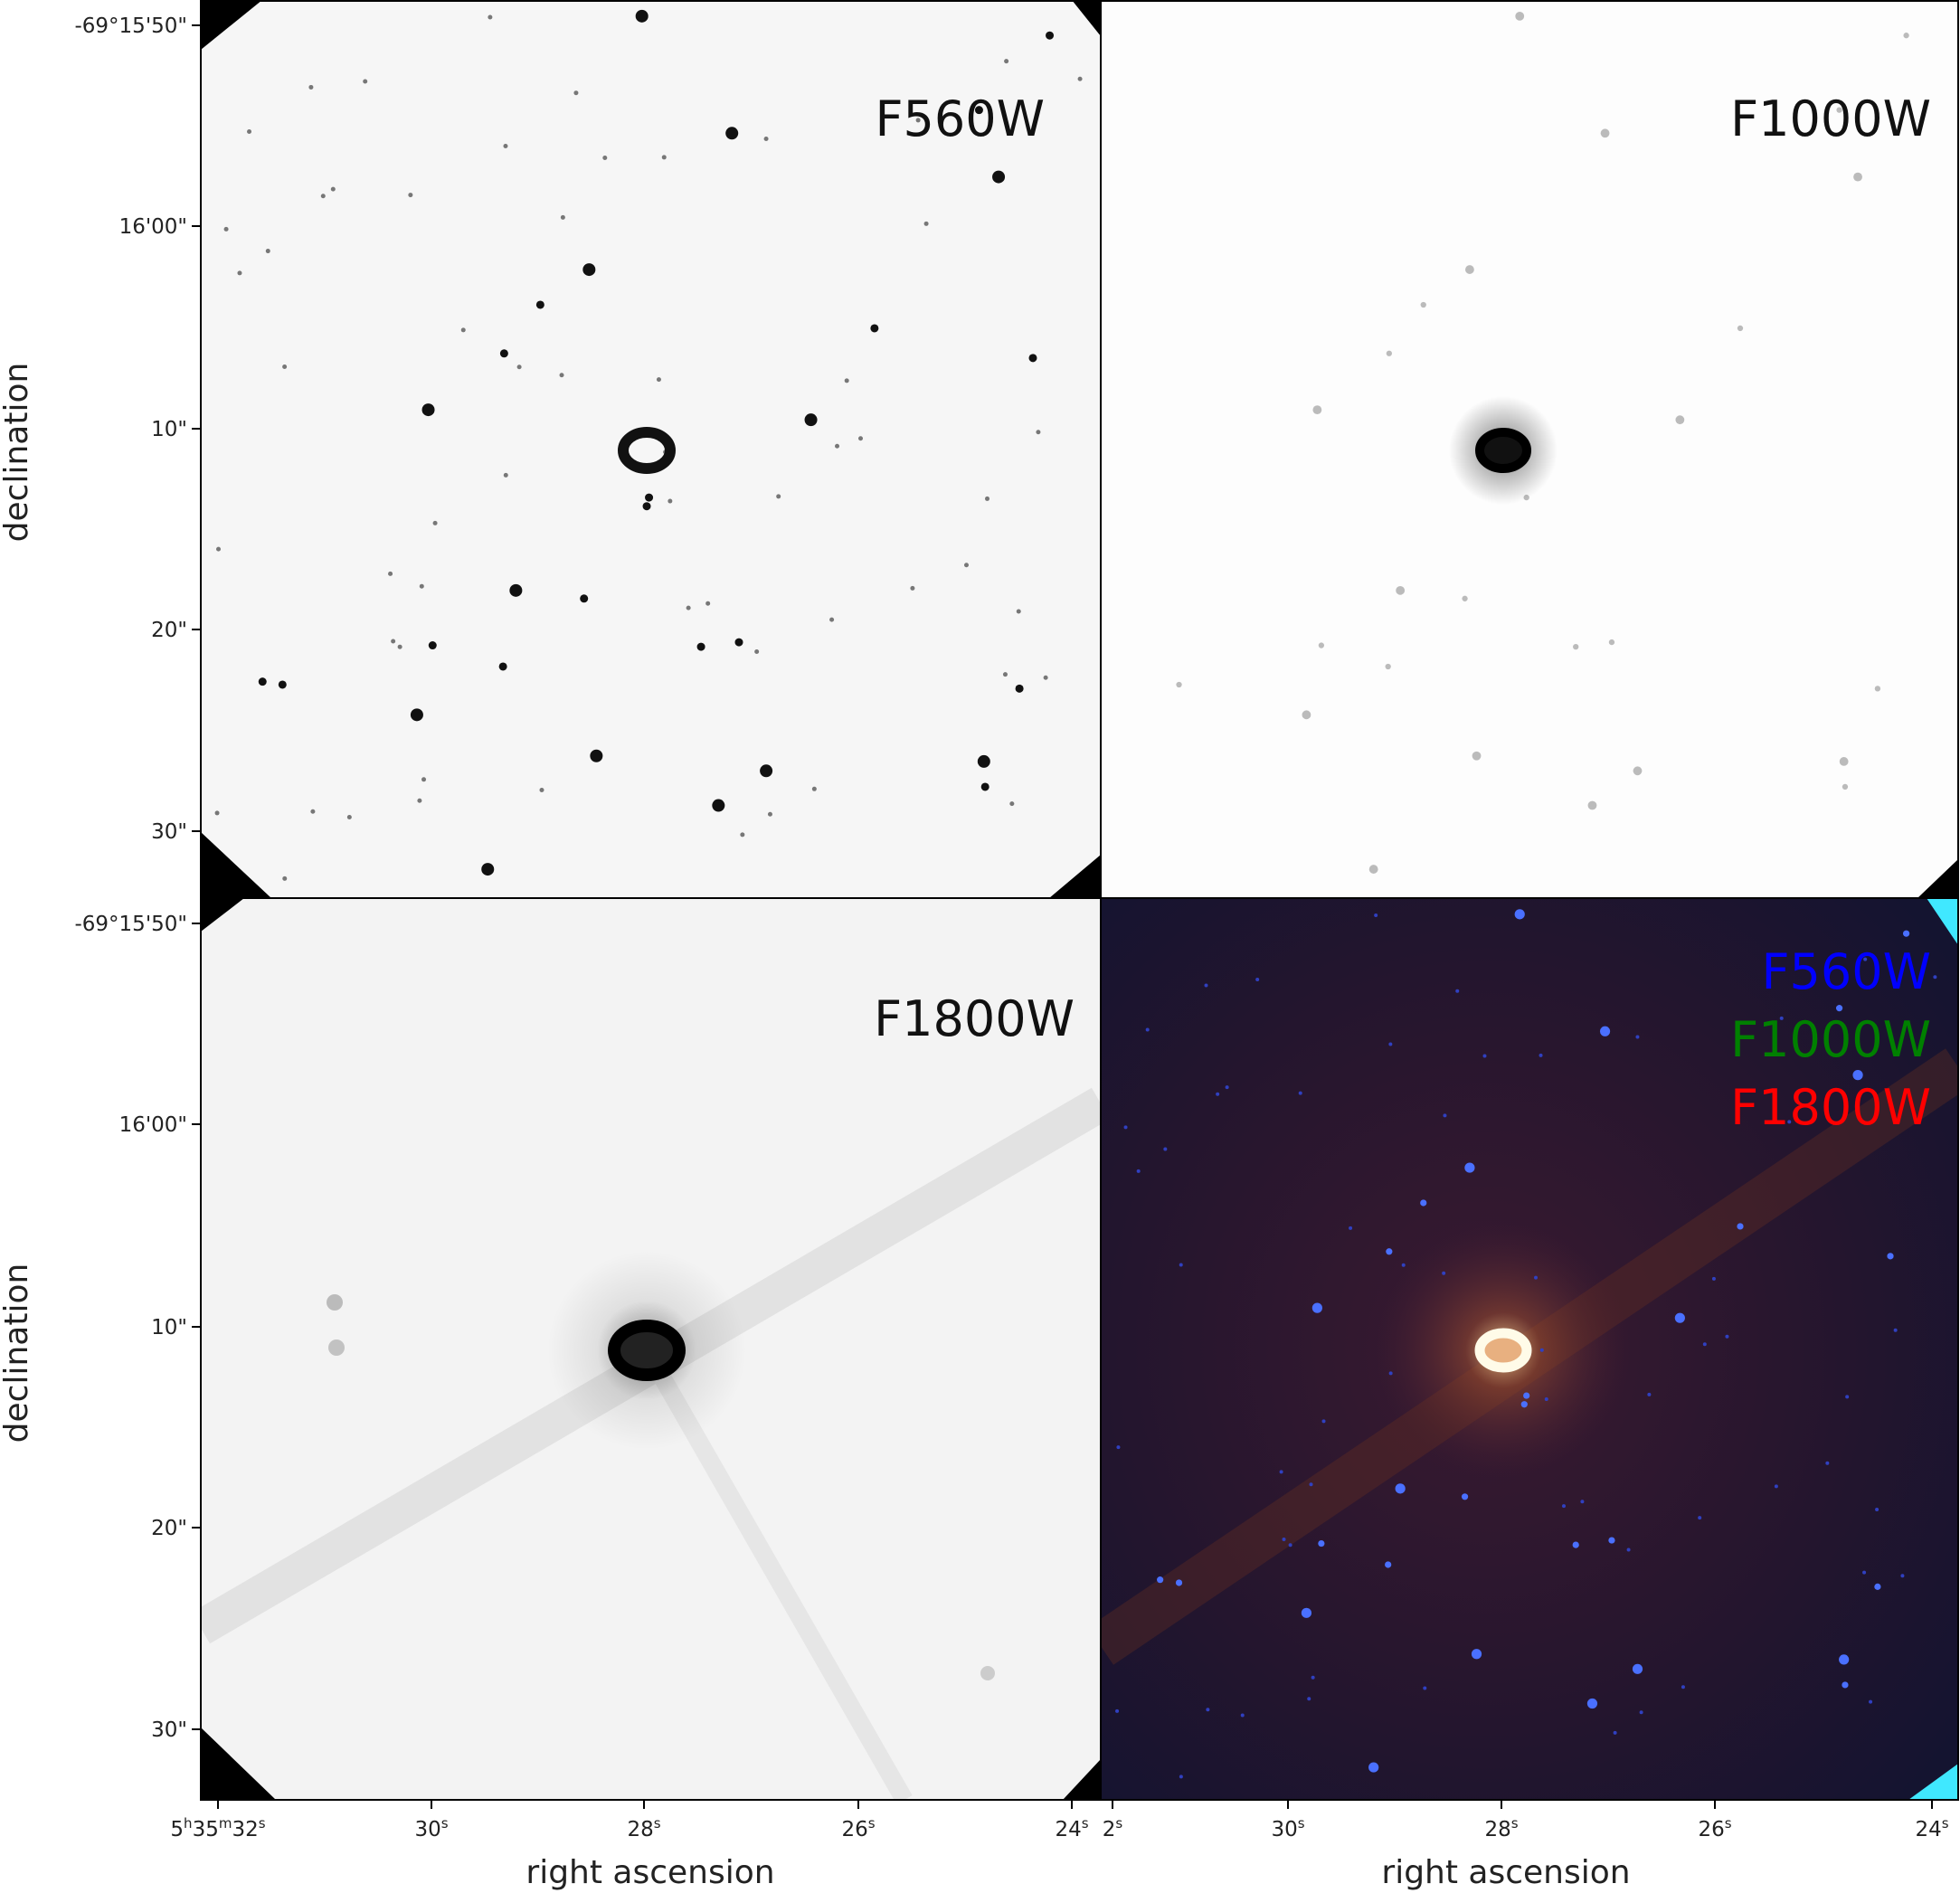  Describe the element at coordinates (169, 832) in the screenshot. I see `y-tick-label: 30"` at that location.